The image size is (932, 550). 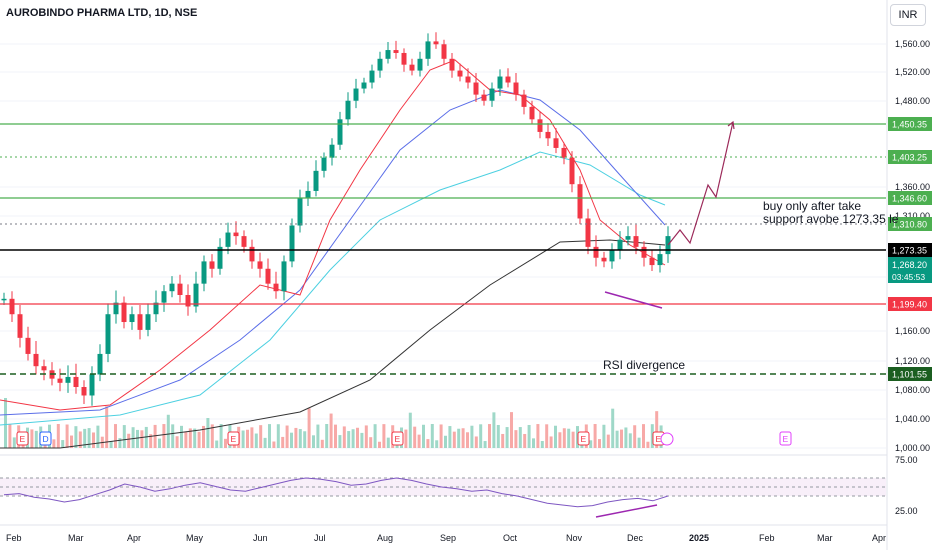 I want to click on currency-button: INR, so click(x=908, y=15).